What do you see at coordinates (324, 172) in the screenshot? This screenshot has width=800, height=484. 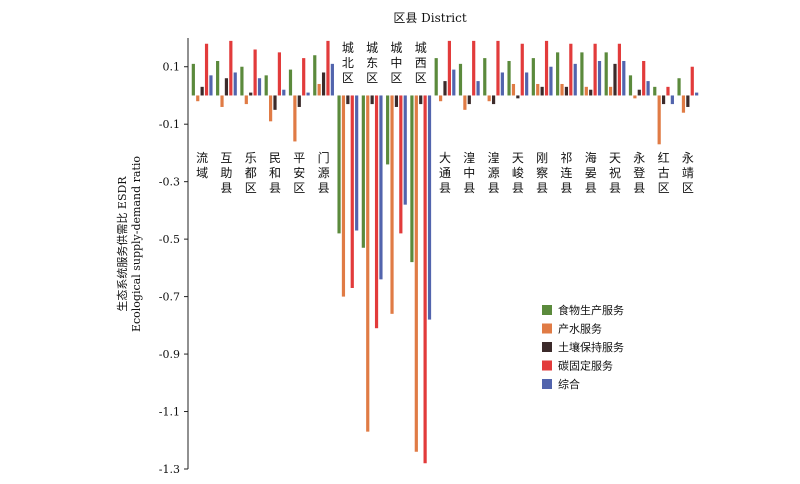 I see `category-label: 门源县` at bounding box center [324, 172].